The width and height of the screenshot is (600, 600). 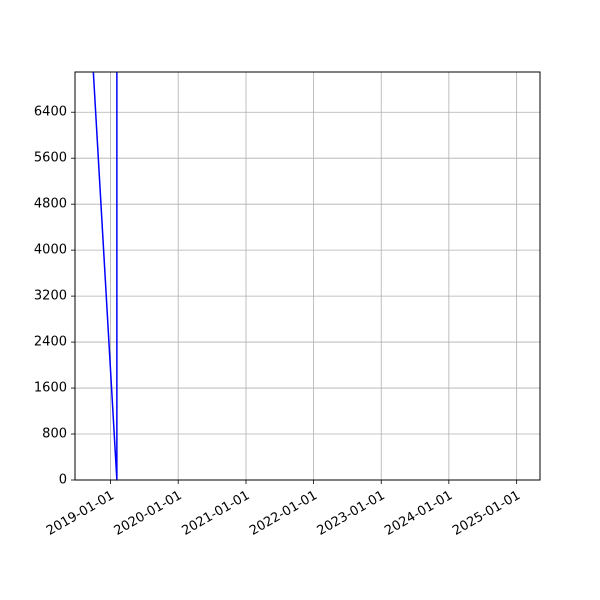 I want to click on y-tick-label-5: 4000, so click(x=50, y=250).